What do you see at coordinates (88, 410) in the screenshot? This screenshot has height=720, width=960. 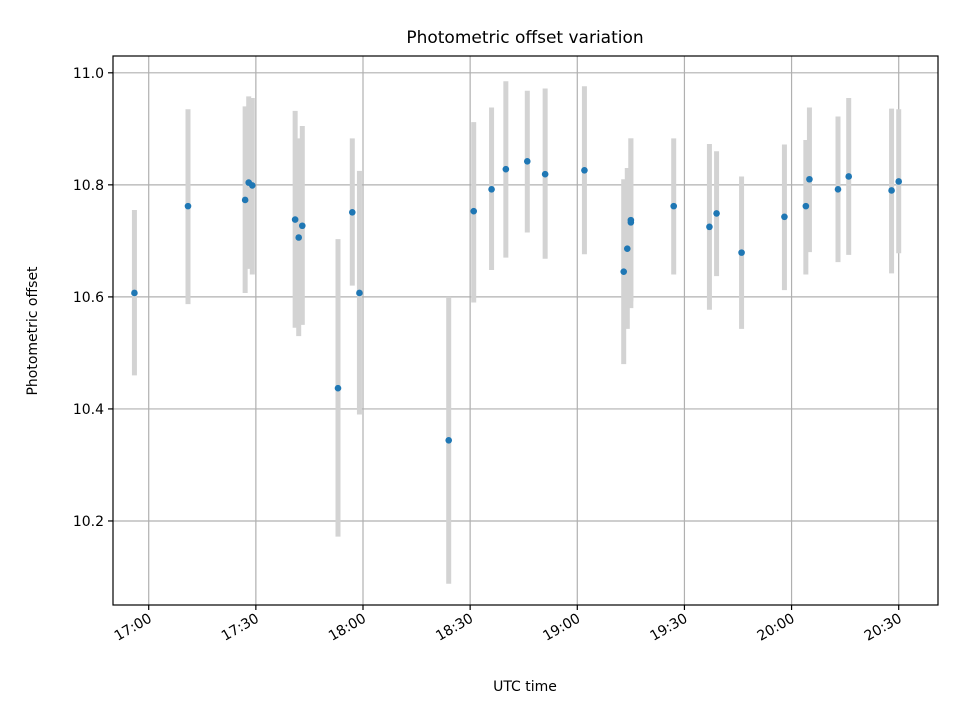 I see `y-tick-label: 10.4` at bounding box center [88, 410].